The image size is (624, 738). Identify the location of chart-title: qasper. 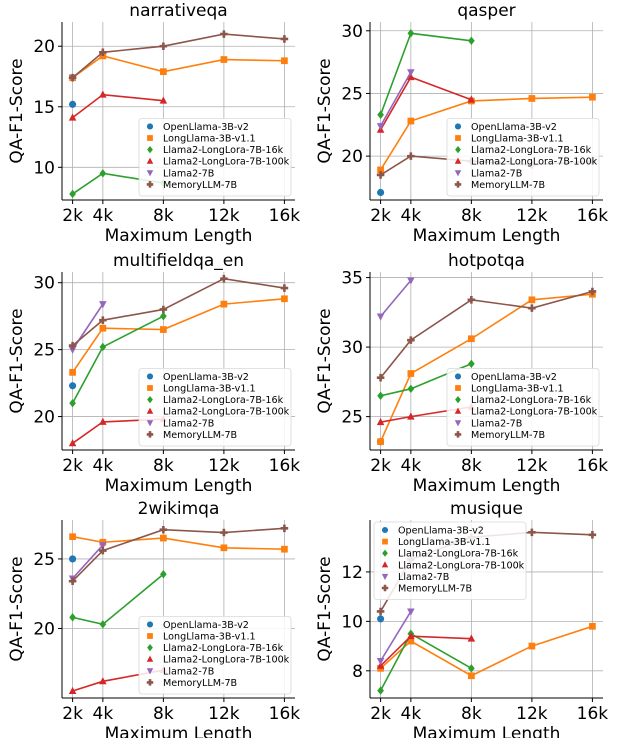
(486, 11).